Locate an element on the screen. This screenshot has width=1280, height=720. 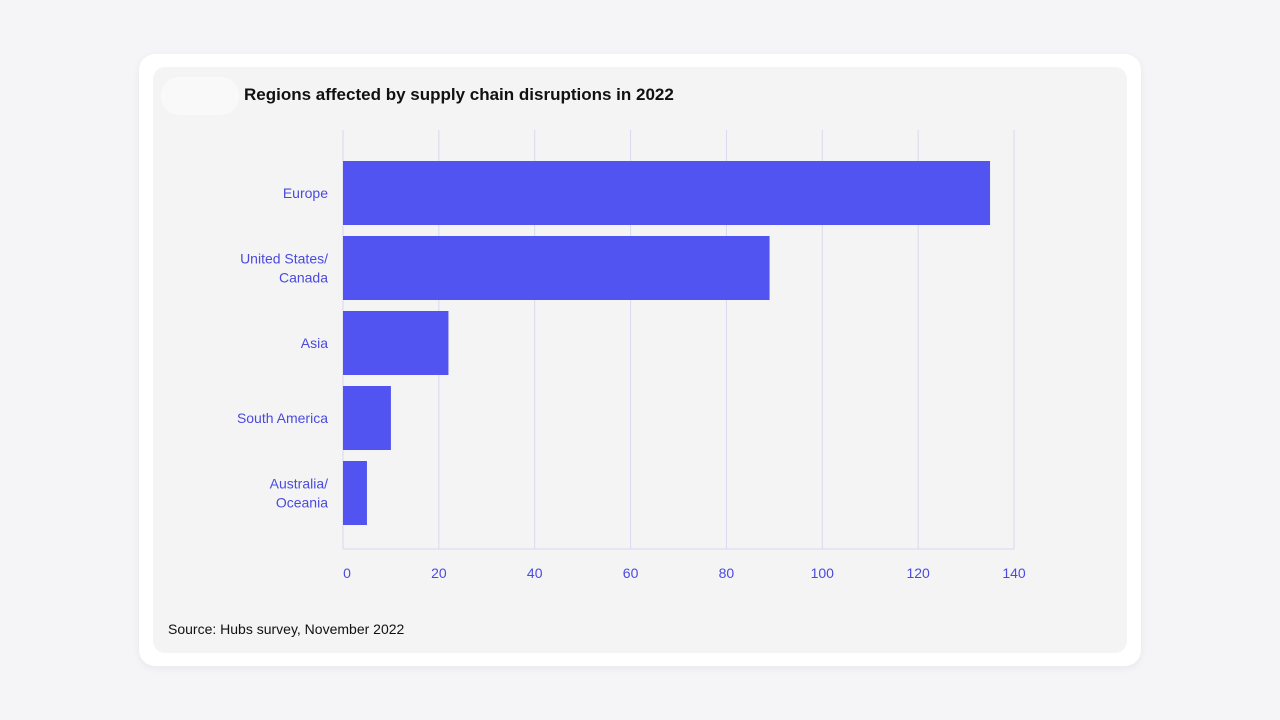
x-tick-label: 0 is located at coordinates (347, 573).